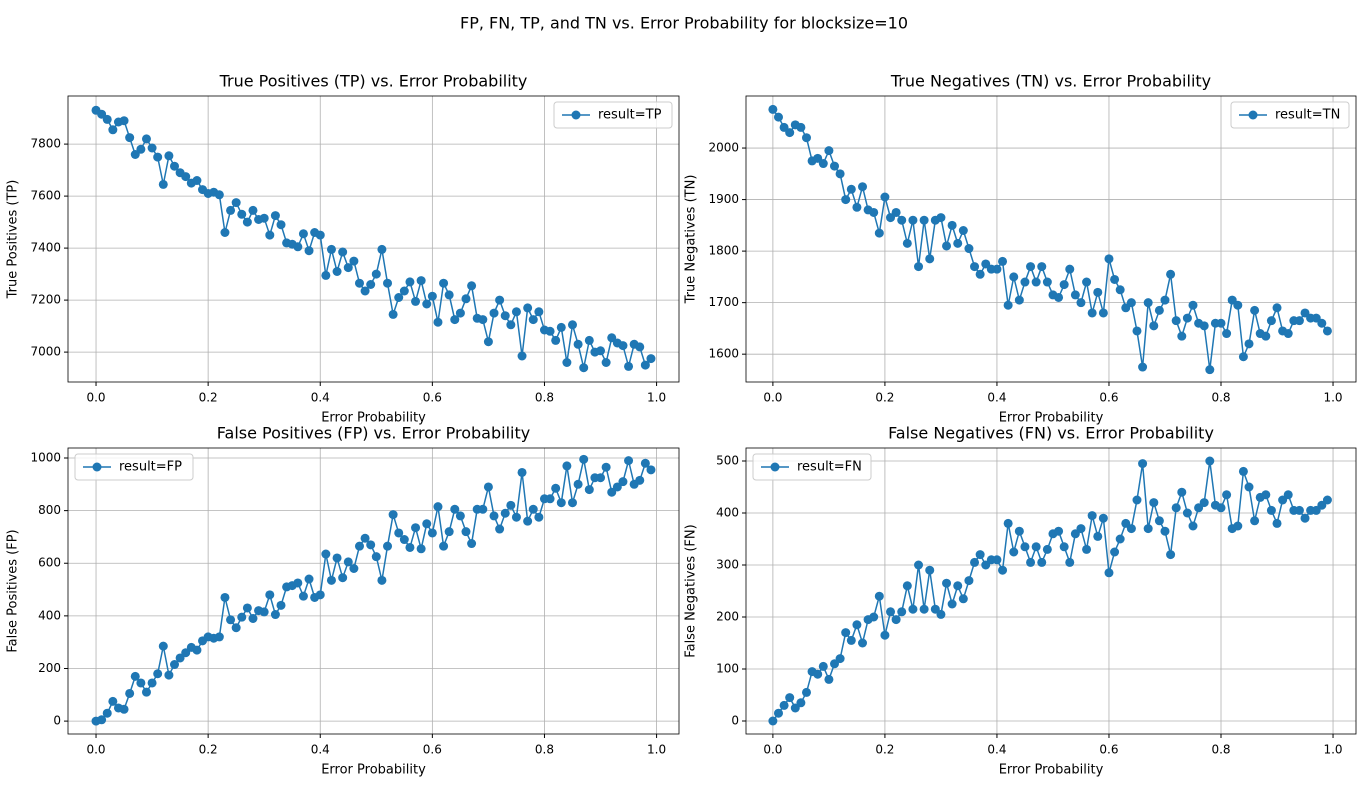  Describe the element at coordinates (45, 352) in the screenshot. I see `y-tick-label: 7000` at that location.